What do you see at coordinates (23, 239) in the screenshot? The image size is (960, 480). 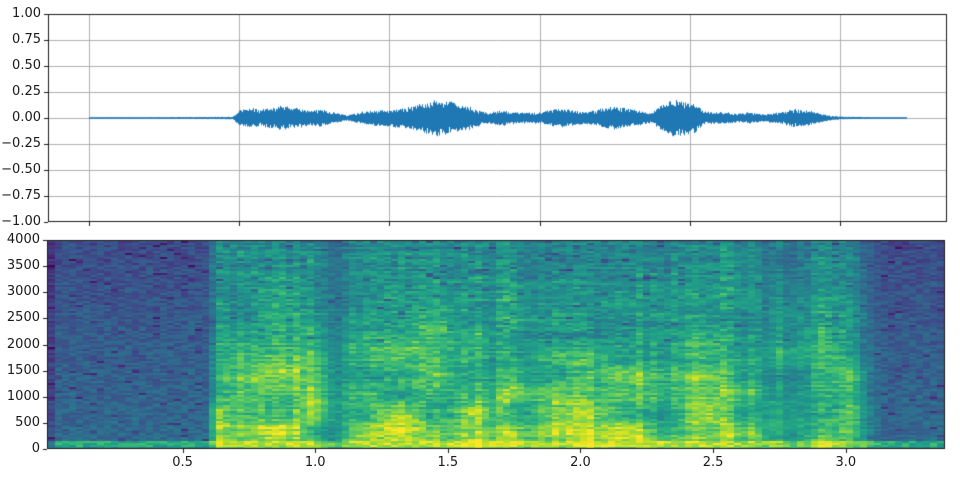 I see `spectrogram-ytick-label: 4000` at bounding box center [23, 239].